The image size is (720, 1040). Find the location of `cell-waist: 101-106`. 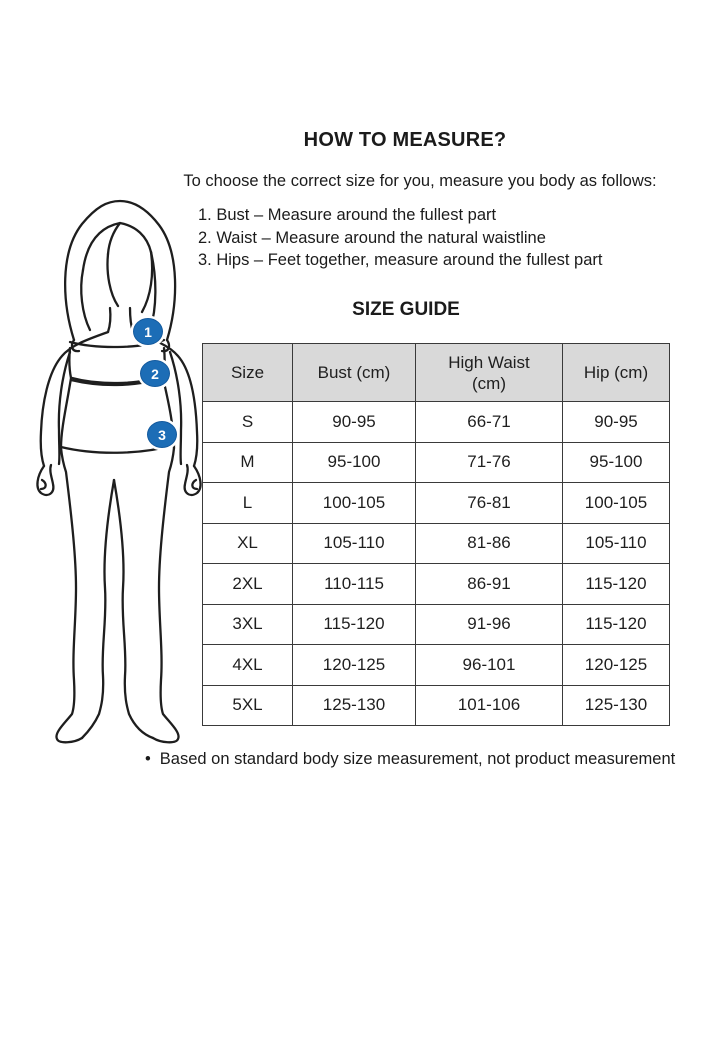

cell-waist: 101-106 is located at coordinates (489, 705).